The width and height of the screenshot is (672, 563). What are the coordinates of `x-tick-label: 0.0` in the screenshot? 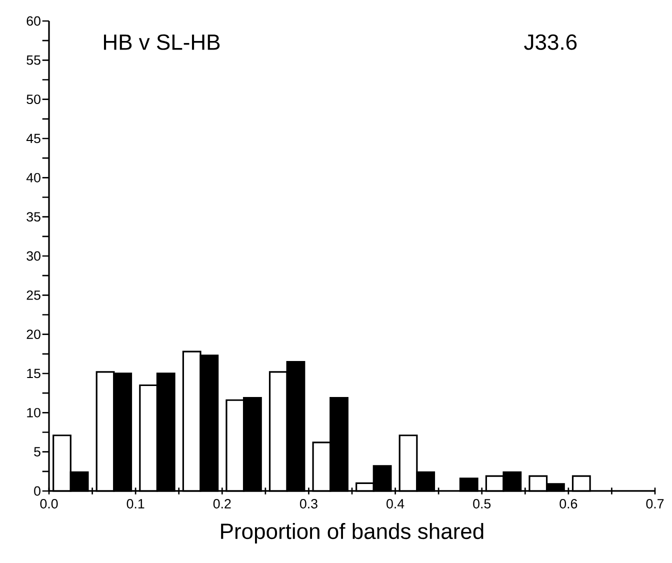 It's located at (49, 503).